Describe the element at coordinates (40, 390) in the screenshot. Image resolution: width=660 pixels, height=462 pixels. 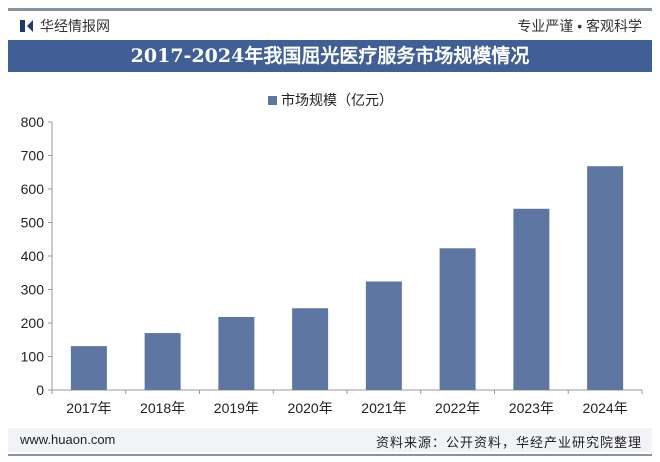
I see `y-tick-label: 0` at that location.